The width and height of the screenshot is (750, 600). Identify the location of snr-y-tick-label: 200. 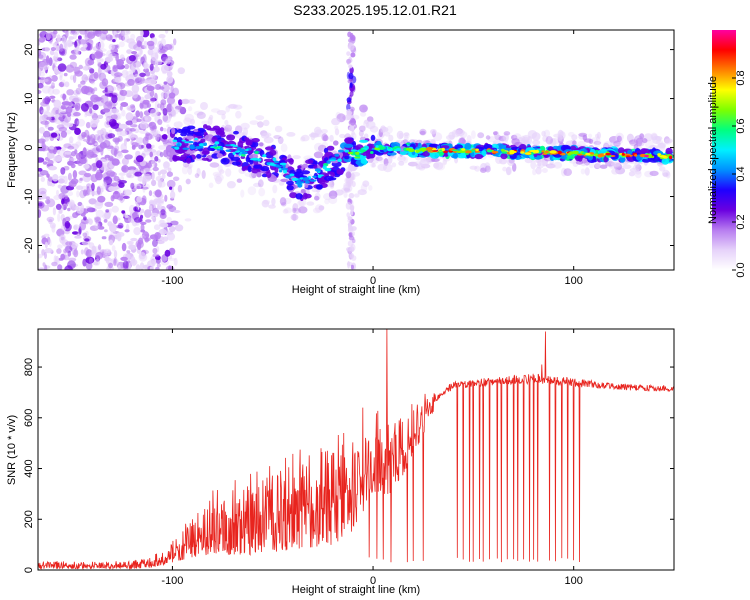
(29, 519).